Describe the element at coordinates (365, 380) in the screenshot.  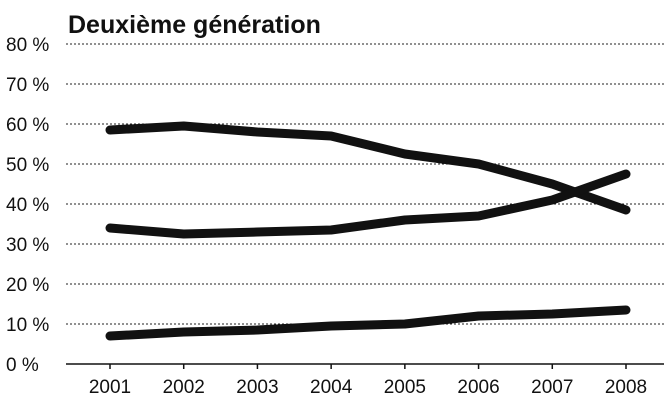
I see `x-axis: 2001 2002 2003 2004 2005 2006 2007 2008` at that location.